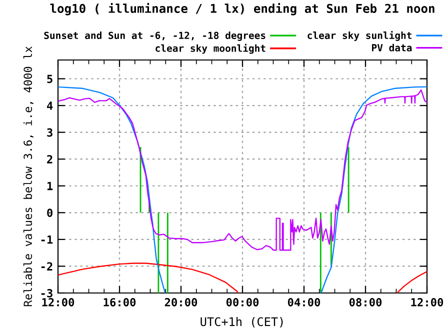 This screenshot has height=335, width=447. What do you see at coordinates (28, 176) in the screenshot?
I see `y-axis-title: Reliable values below 3.6, i.e, 4000 lx` at bounding box center [28, 176].